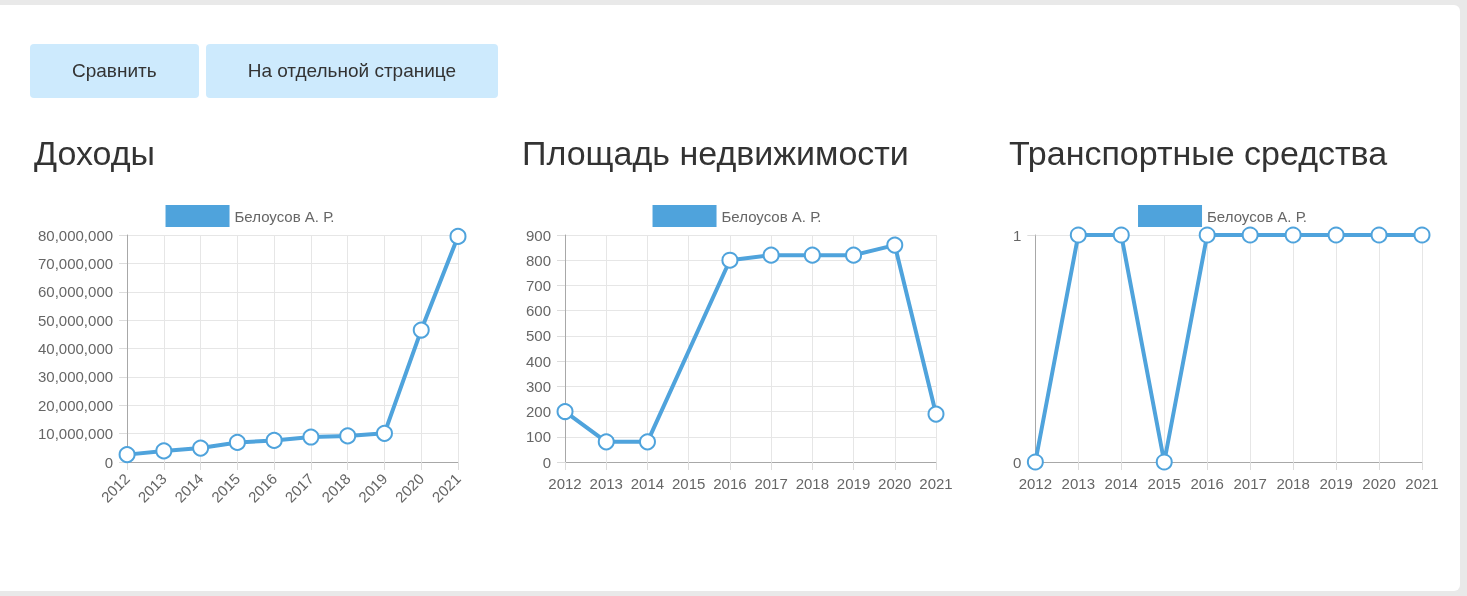  What do you see at coordinates (539, 260) in the screenshot?
I see `y-tick-label: 800` at bounding box center [539, 260].